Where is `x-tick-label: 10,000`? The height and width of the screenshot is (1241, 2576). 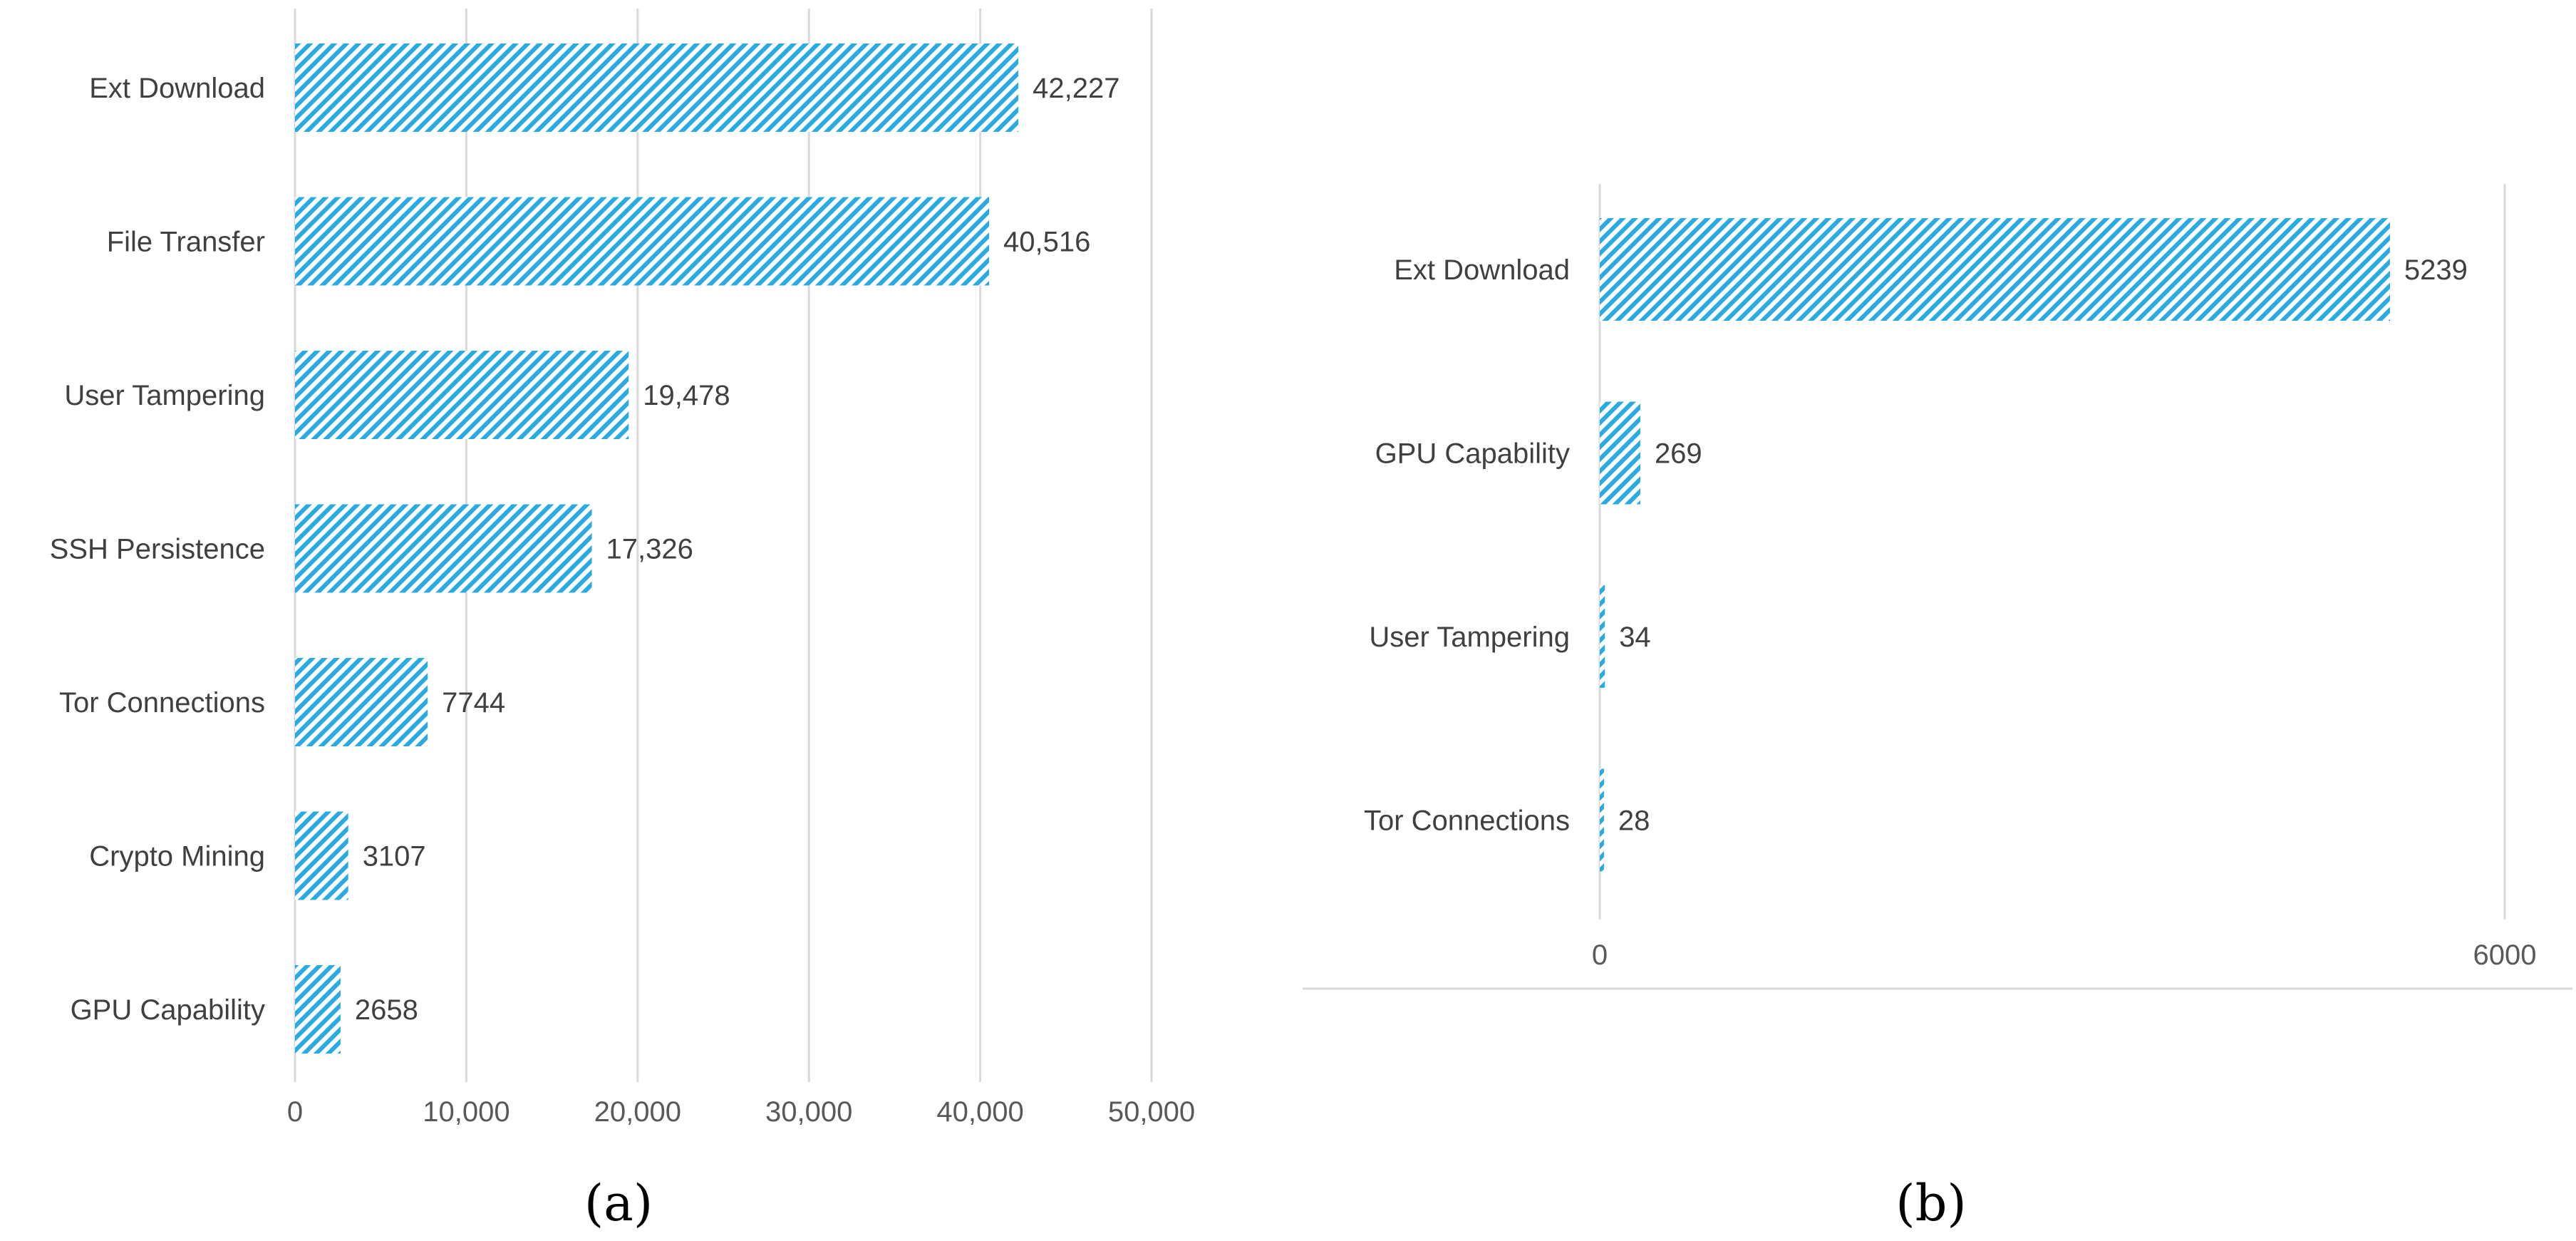
x-tick-label: 10,000 is located at coordinates (466, 1112).